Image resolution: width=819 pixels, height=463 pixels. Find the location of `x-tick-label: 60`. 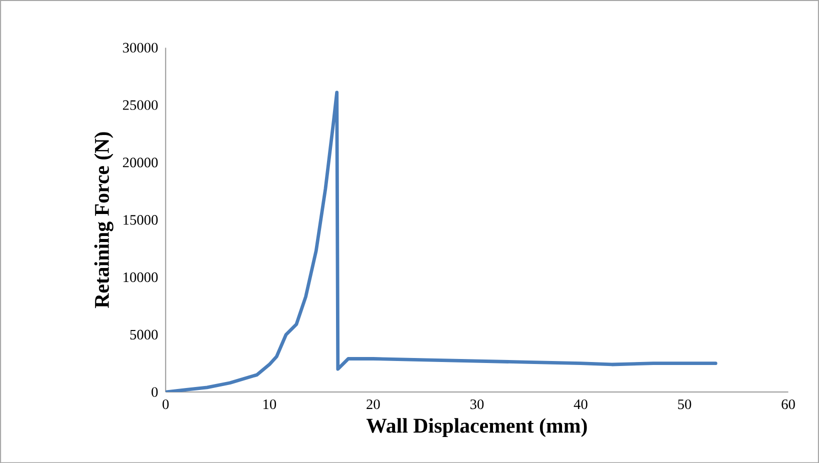

x-tick-label: 60 is located at coordinates (788, 404).